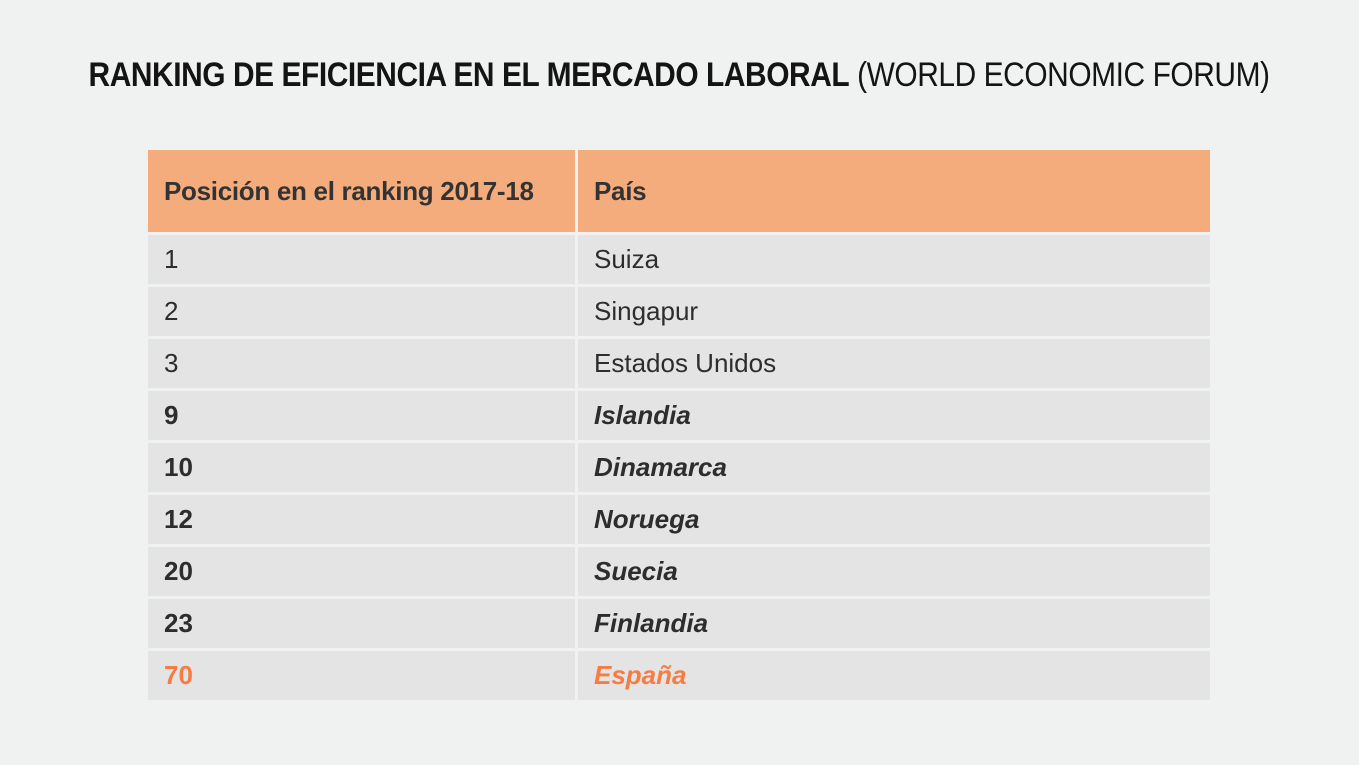  What do you see at coordinates (361, 311) in the screenshot?
I see `position-cell: 2` at bounding box center [361, 311].